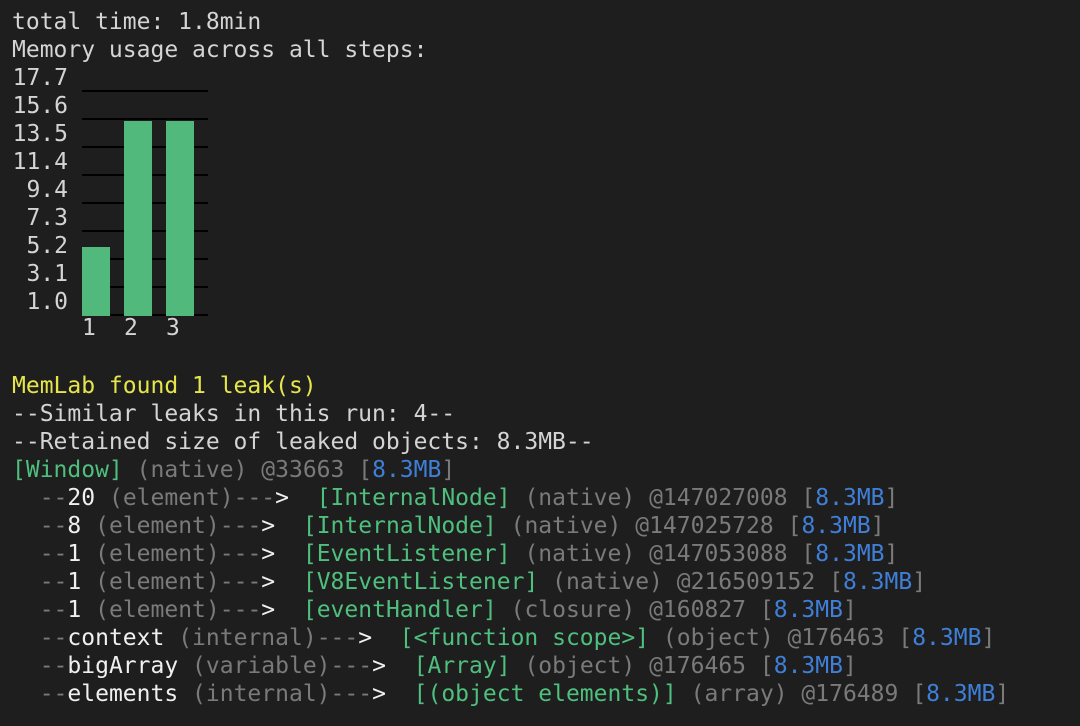 Image resolution: width=1080 pixels, height=726 pixels. Describe the element at coordinates (220, 50) in the screenshot. I see `memory-title: Memory usage across all steps:` at that location.